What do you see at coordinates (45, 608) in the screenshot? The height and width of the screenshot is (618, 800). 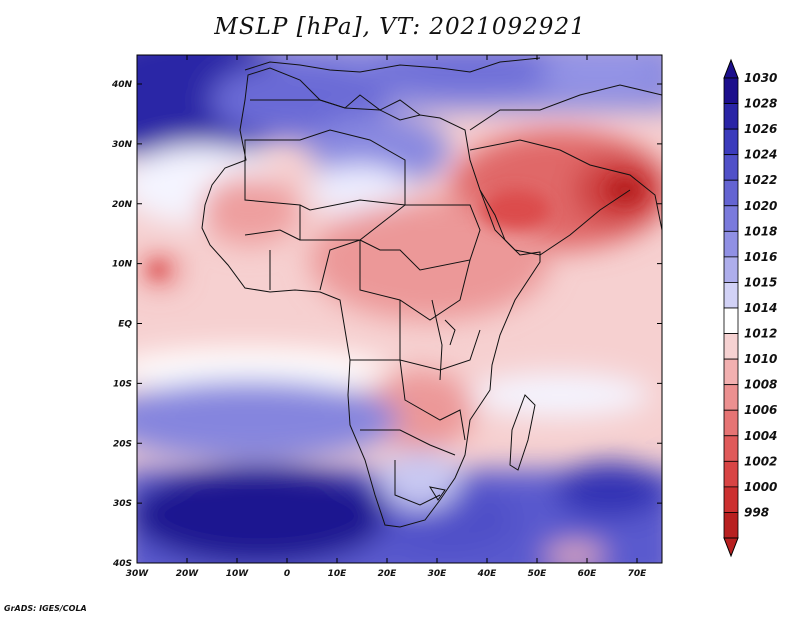 I see `credit-text: GrADS: IGES/COLA` at bounding box center [45, 608].